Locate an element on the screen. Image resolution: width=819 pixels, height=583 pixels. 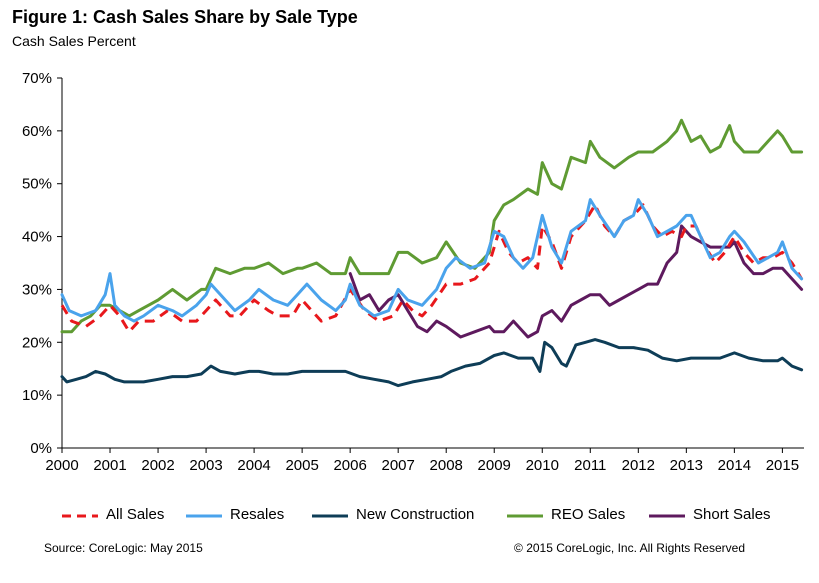
y-tick-label: 20% is located at coordinates (37, 342).